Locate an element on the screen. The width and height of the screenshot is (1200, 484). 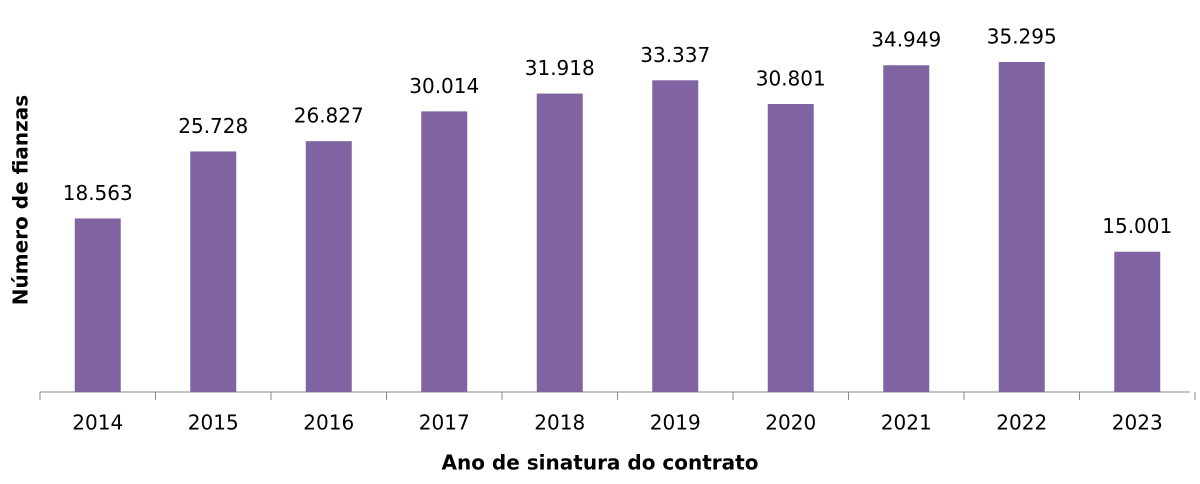
value-label: 33.337 is located at coordinates (675, 55).